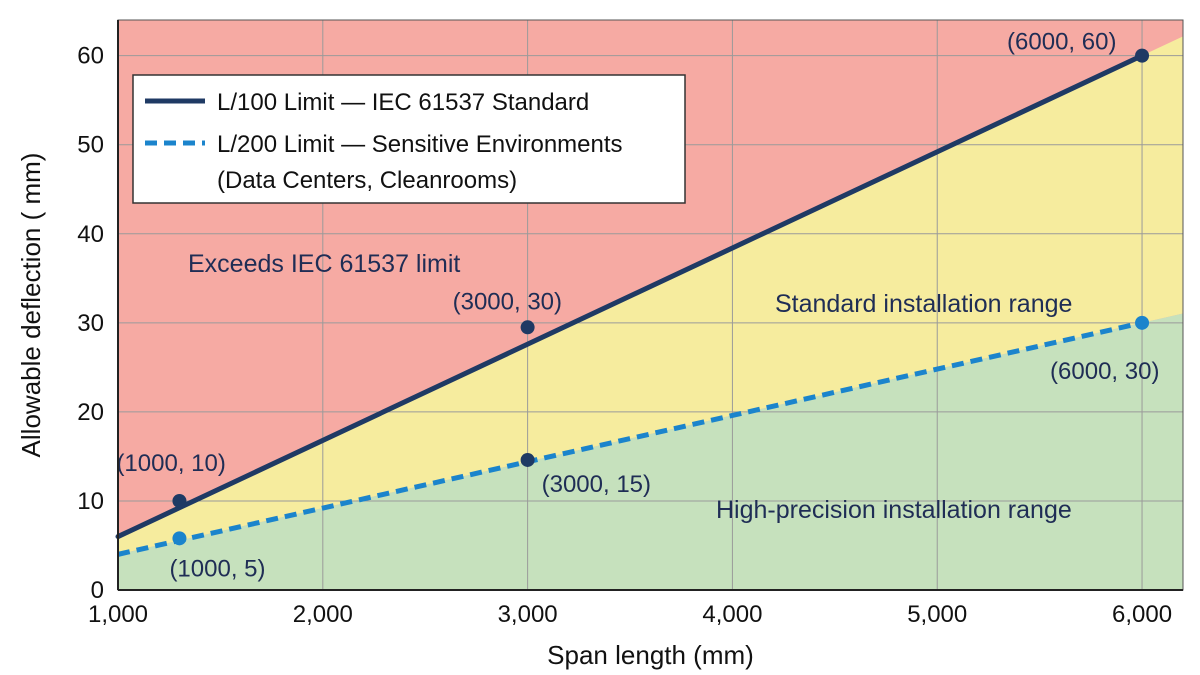 Image resolution: width=1200 pixels, height=675 pixels. I want to click on legend-label-l200-line2: (Data Centers, Cleanrooms), so click(367, 180).